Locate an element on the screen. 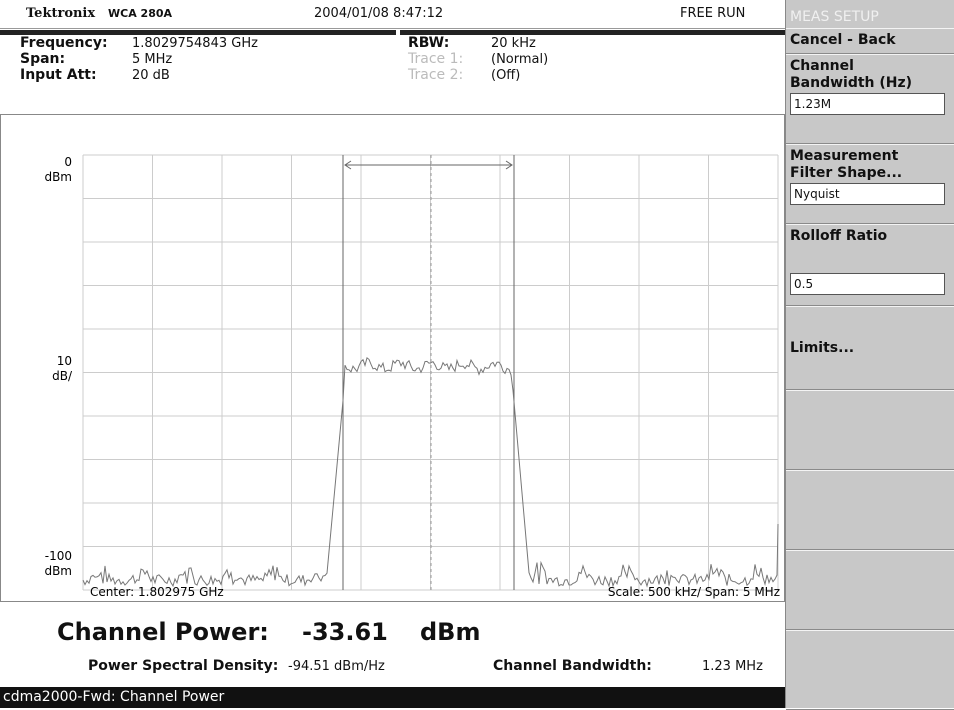  setting-value: 20 dB is located at coordinates (151, 75).